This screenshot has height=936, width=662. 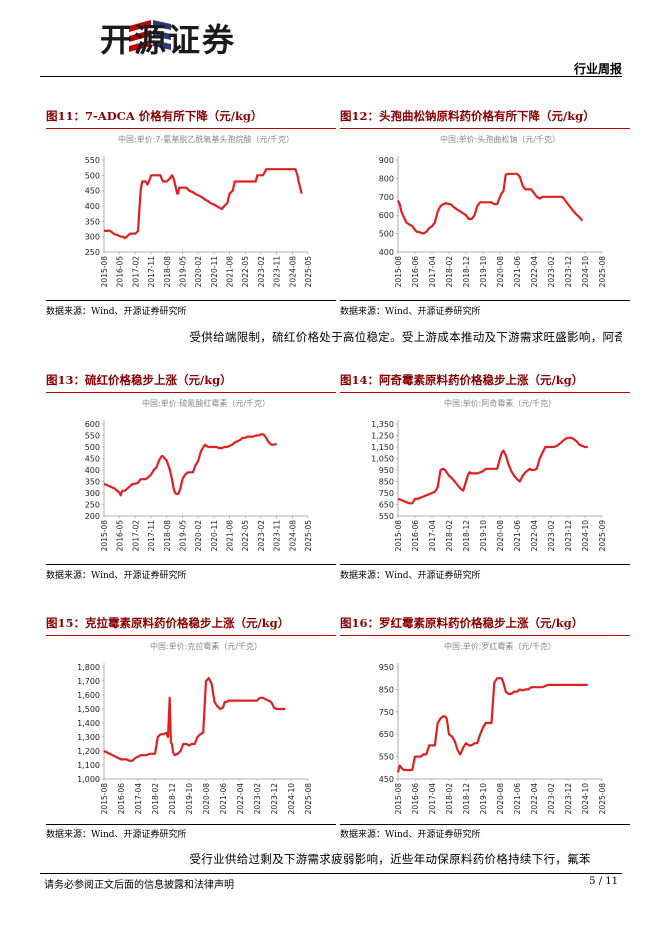 What do you see at coordinates (206, 139) in the screenshot?
I see `chart-subtitle: 中国:单价:7-氨基脱乙酰氧基头孢烷酸（元/千克）` at bounding box center [206, 139].